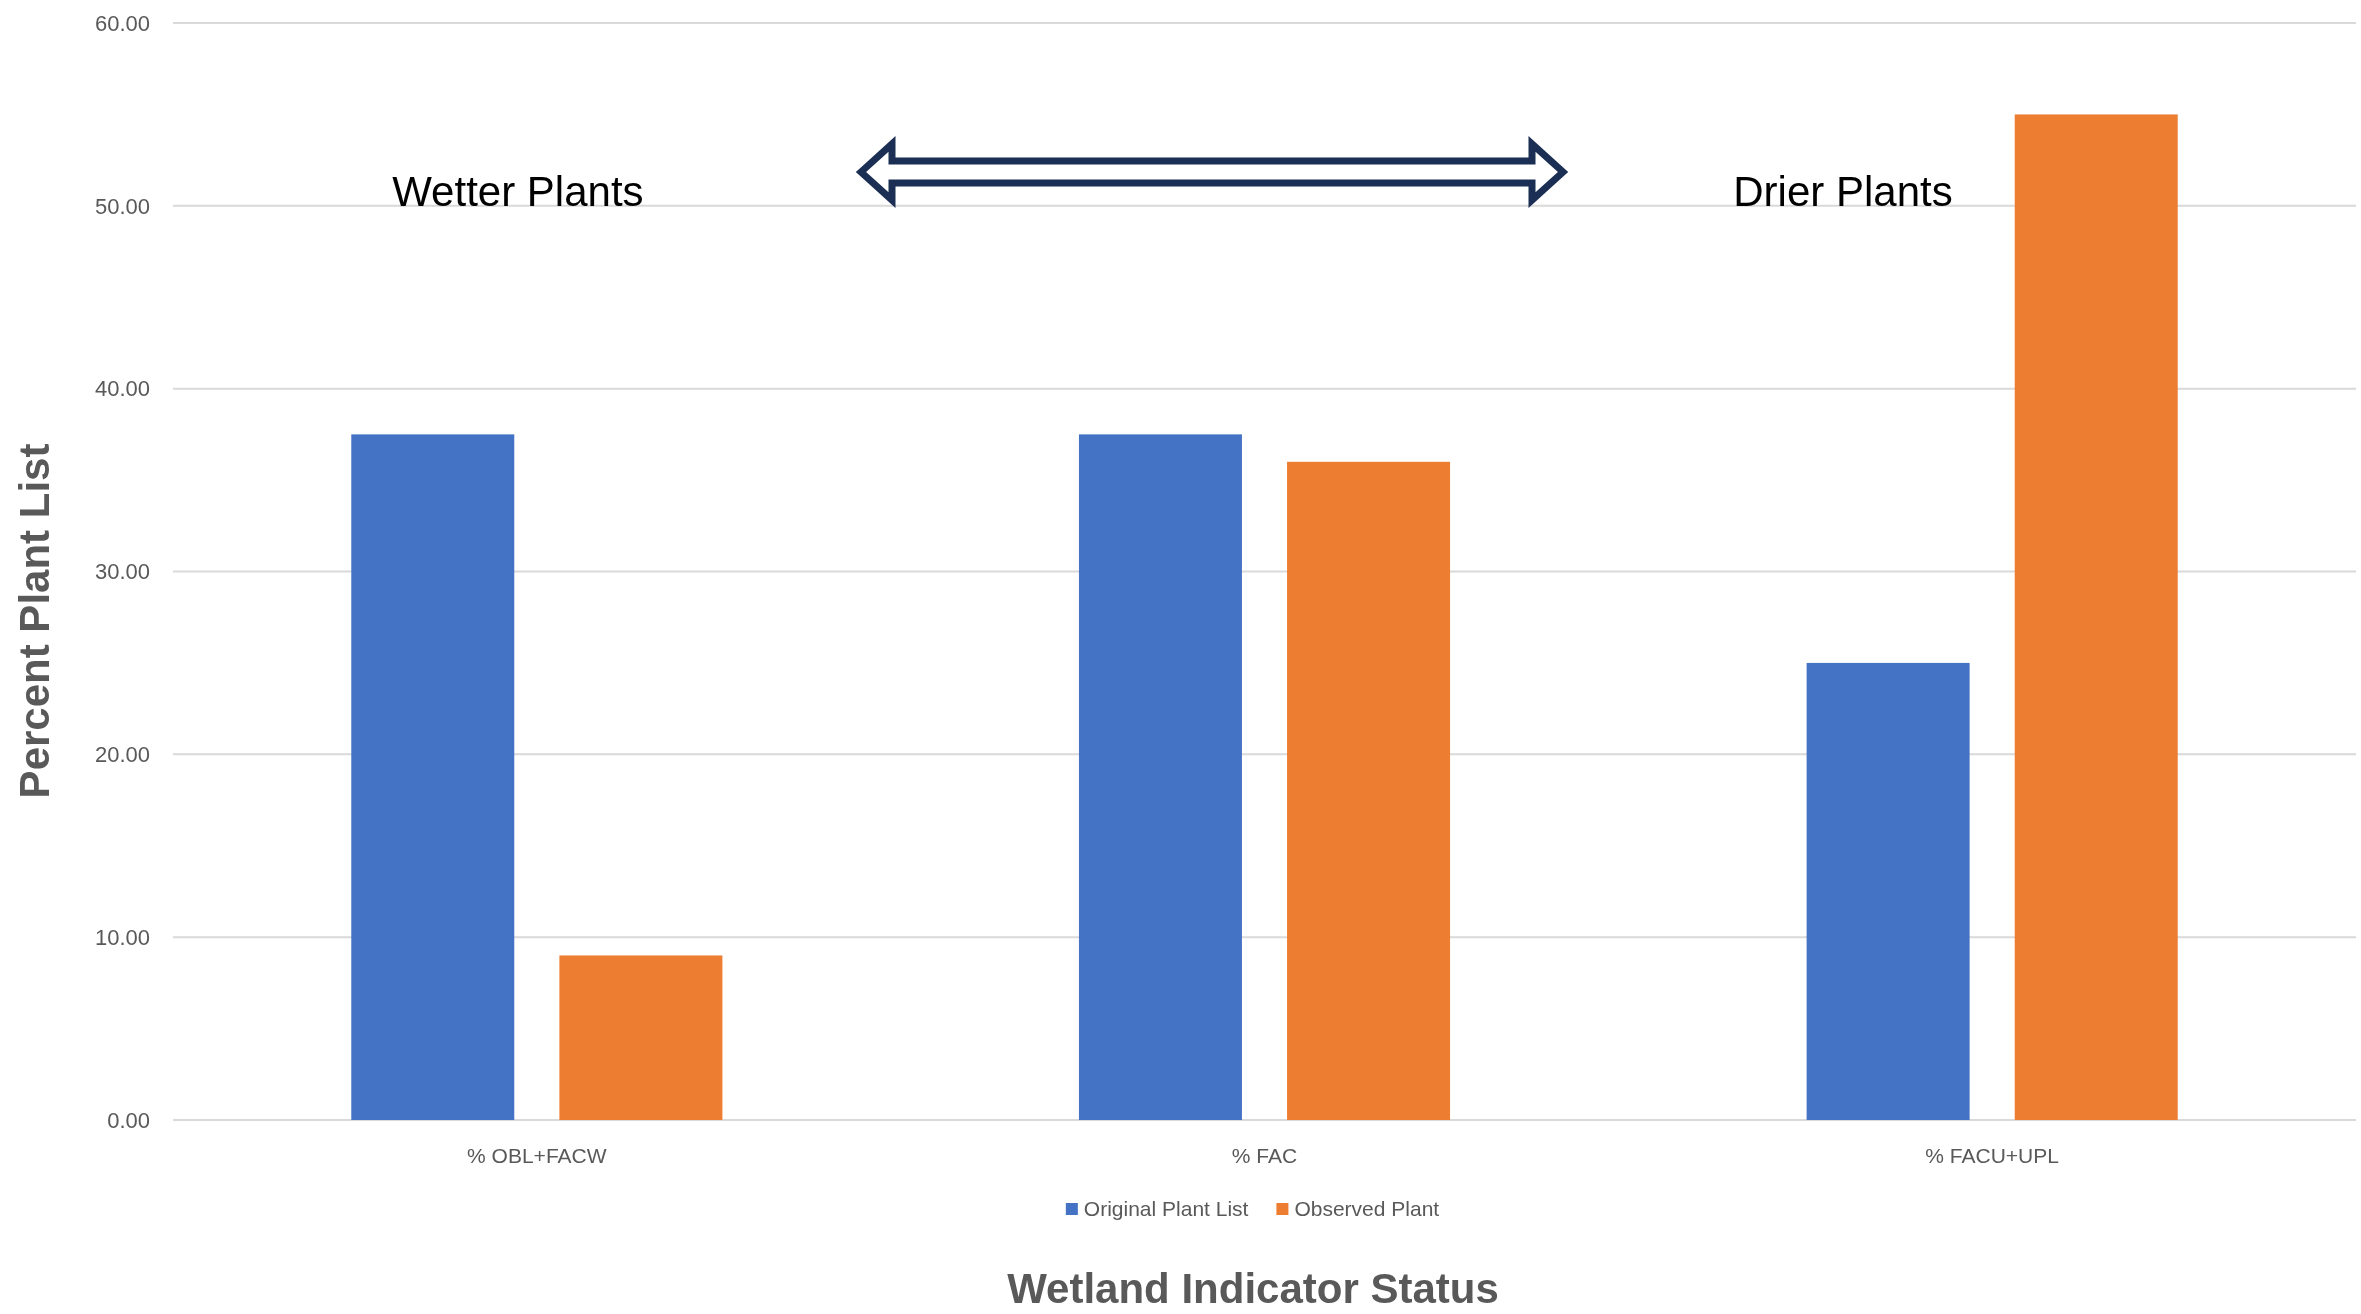 This screenshot has height=1314, width=2361. Describe the element at coordinates (122, 937) in the screenshot. I see `y-tick-label: 10.00` at that location.